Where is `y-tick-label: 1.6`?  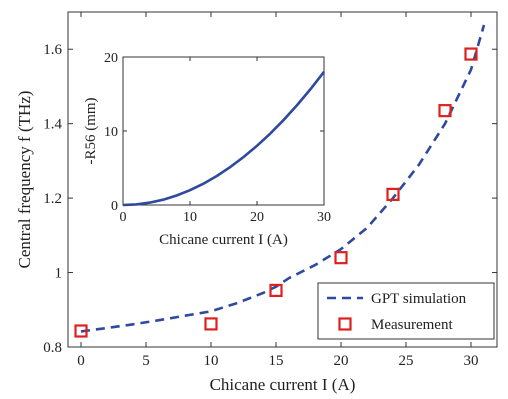
y-tick-label: 1.6 is located at coordinates (52, 50).